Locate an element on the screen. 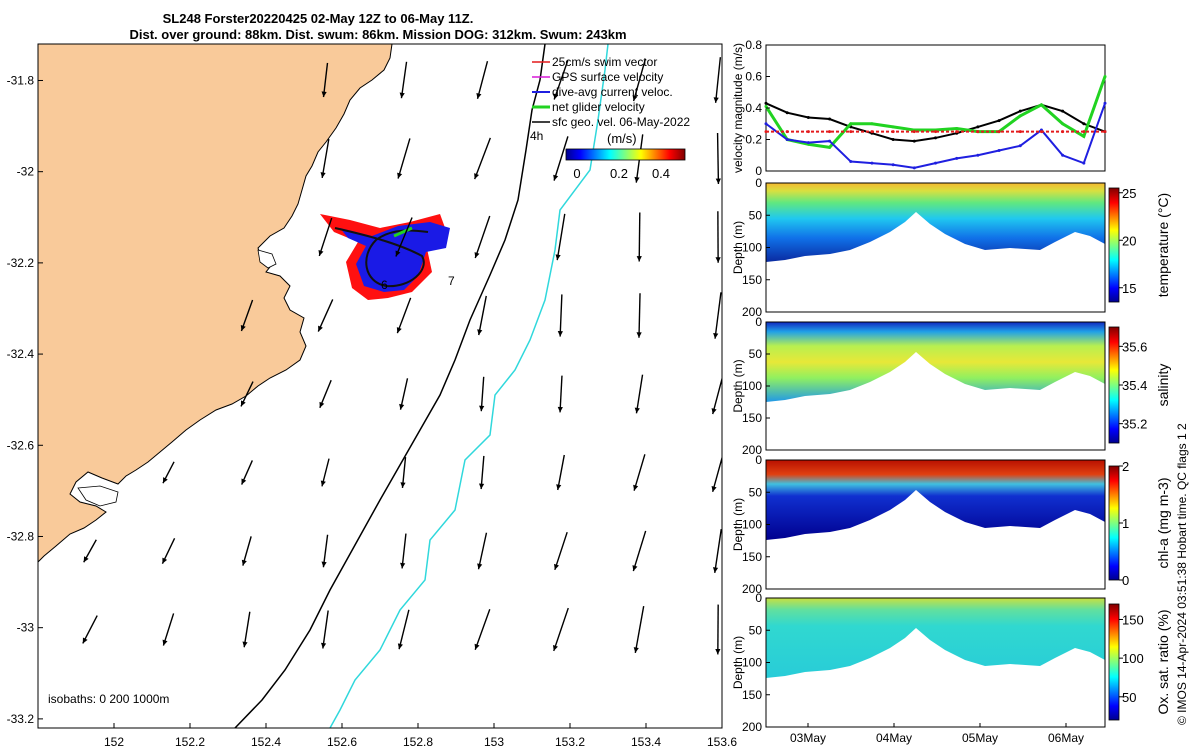 Image resolution: width=1200 pixels, height=750 pixels. salinity-section is located at coordinates (935, 362).